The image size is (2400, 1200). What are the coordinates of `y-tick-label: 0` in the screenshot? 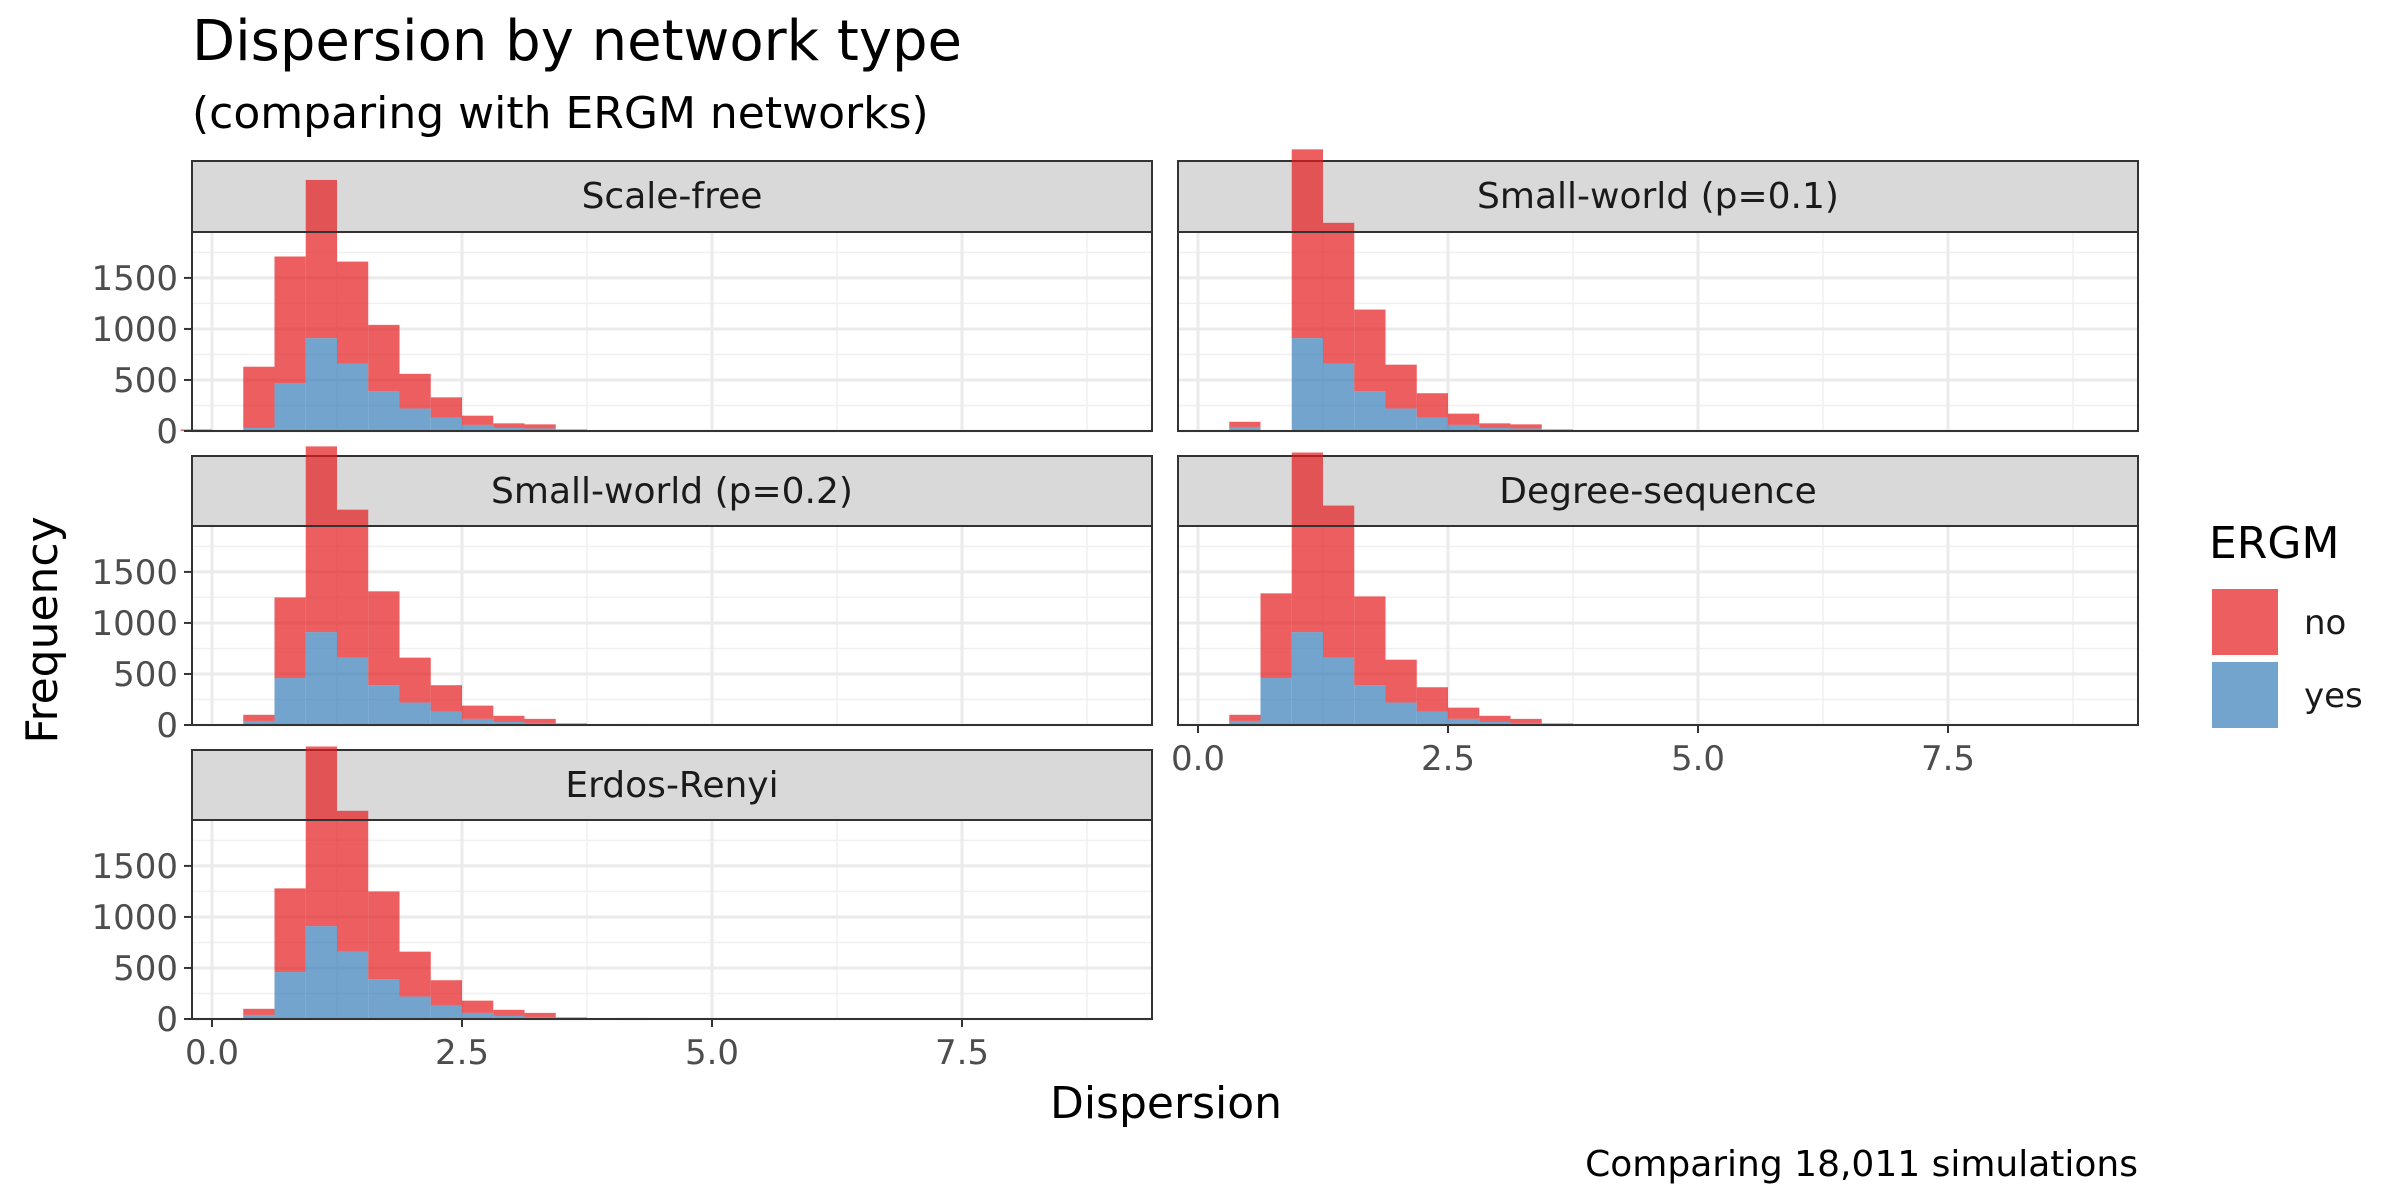 It's located at (167, 1020).